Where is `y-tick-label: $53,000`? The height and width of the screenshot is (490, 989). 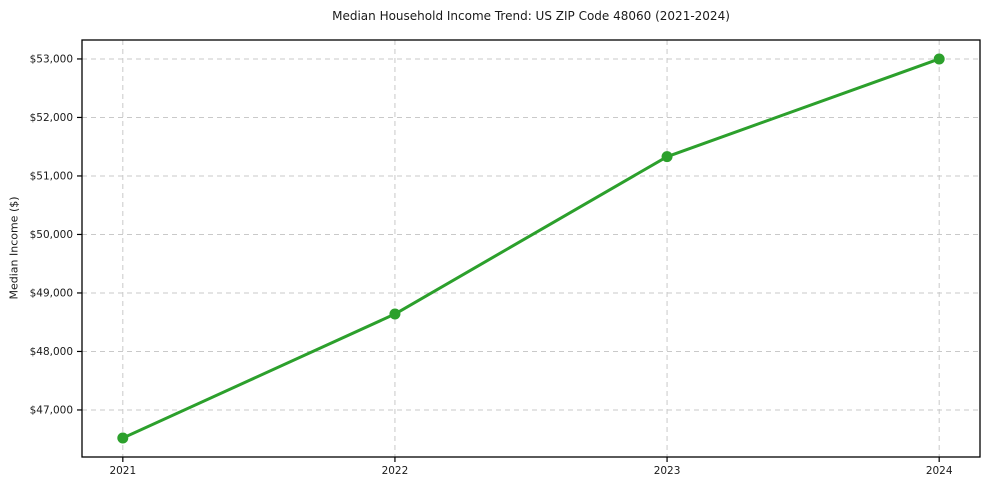
y-tick-label: $53,000 is located at coordinates (51, 59).